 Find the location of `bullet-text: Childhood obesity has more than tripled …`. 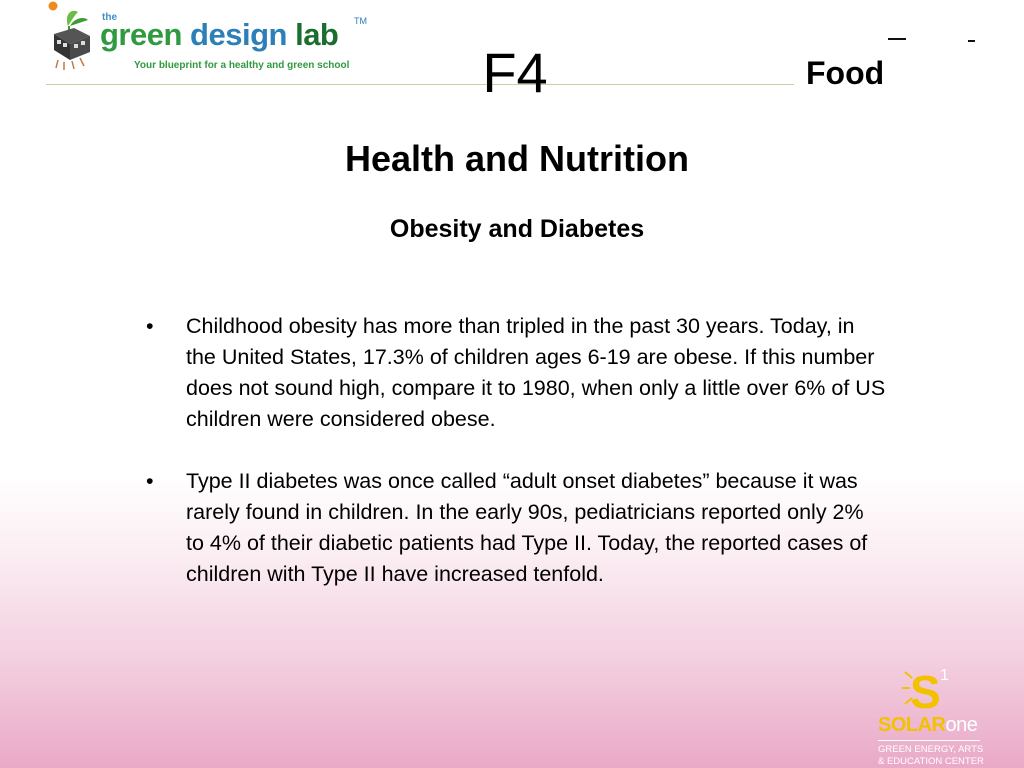

bullet-text: Childhood obesity has more than tripled … is located at coordinates (536, 372).